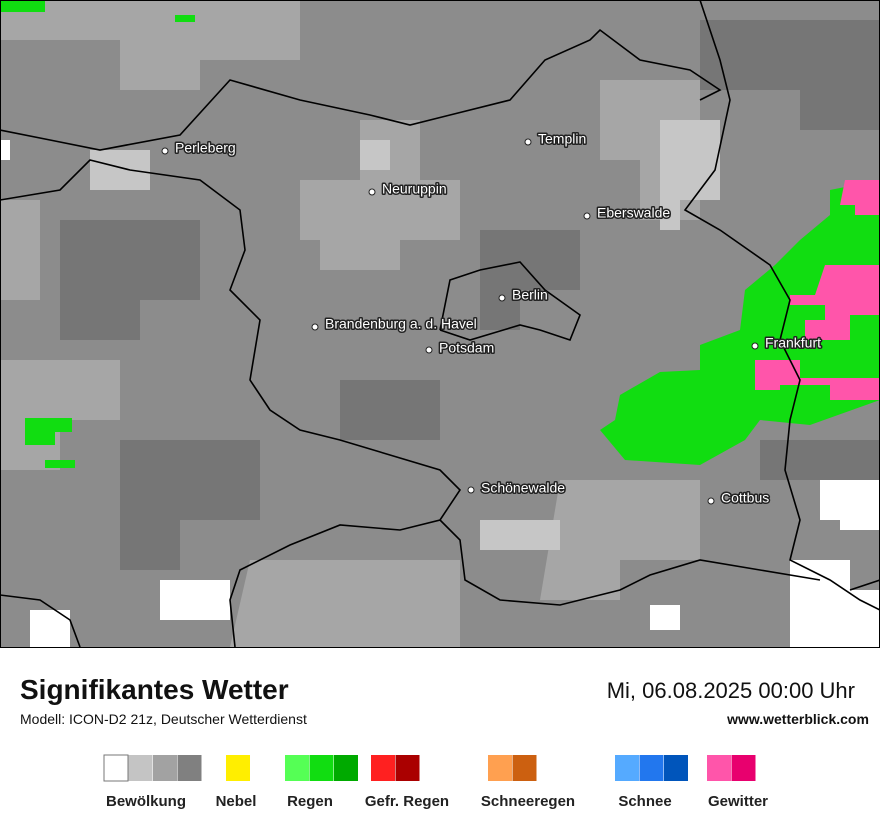 The width and height of the screenshot is (880, 830). Describe the element at coordinates (633, 213) in the screenshot. I see `city-label: Eberswalde` at that location.